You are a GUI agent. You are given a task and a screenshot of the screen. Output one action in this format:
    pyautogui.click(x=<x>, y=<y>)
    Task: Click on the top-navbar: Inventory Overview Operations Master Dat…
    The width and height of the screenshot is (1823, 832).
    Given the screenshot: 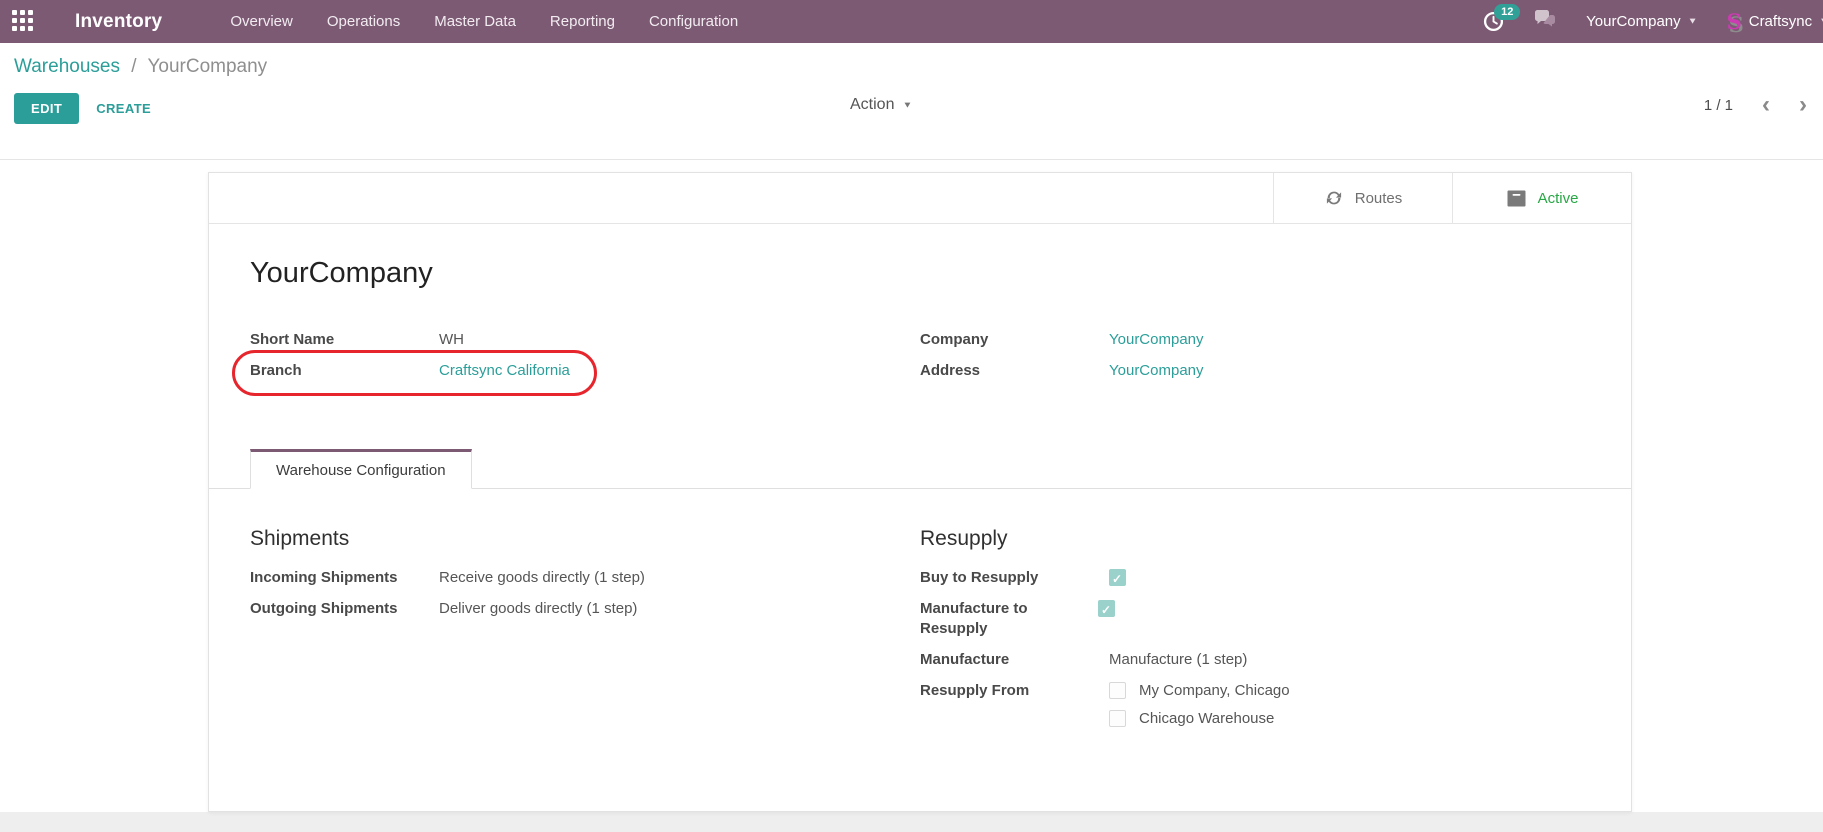 What is the action you would take?
    pyautogui.click(x=911, y=21)
    